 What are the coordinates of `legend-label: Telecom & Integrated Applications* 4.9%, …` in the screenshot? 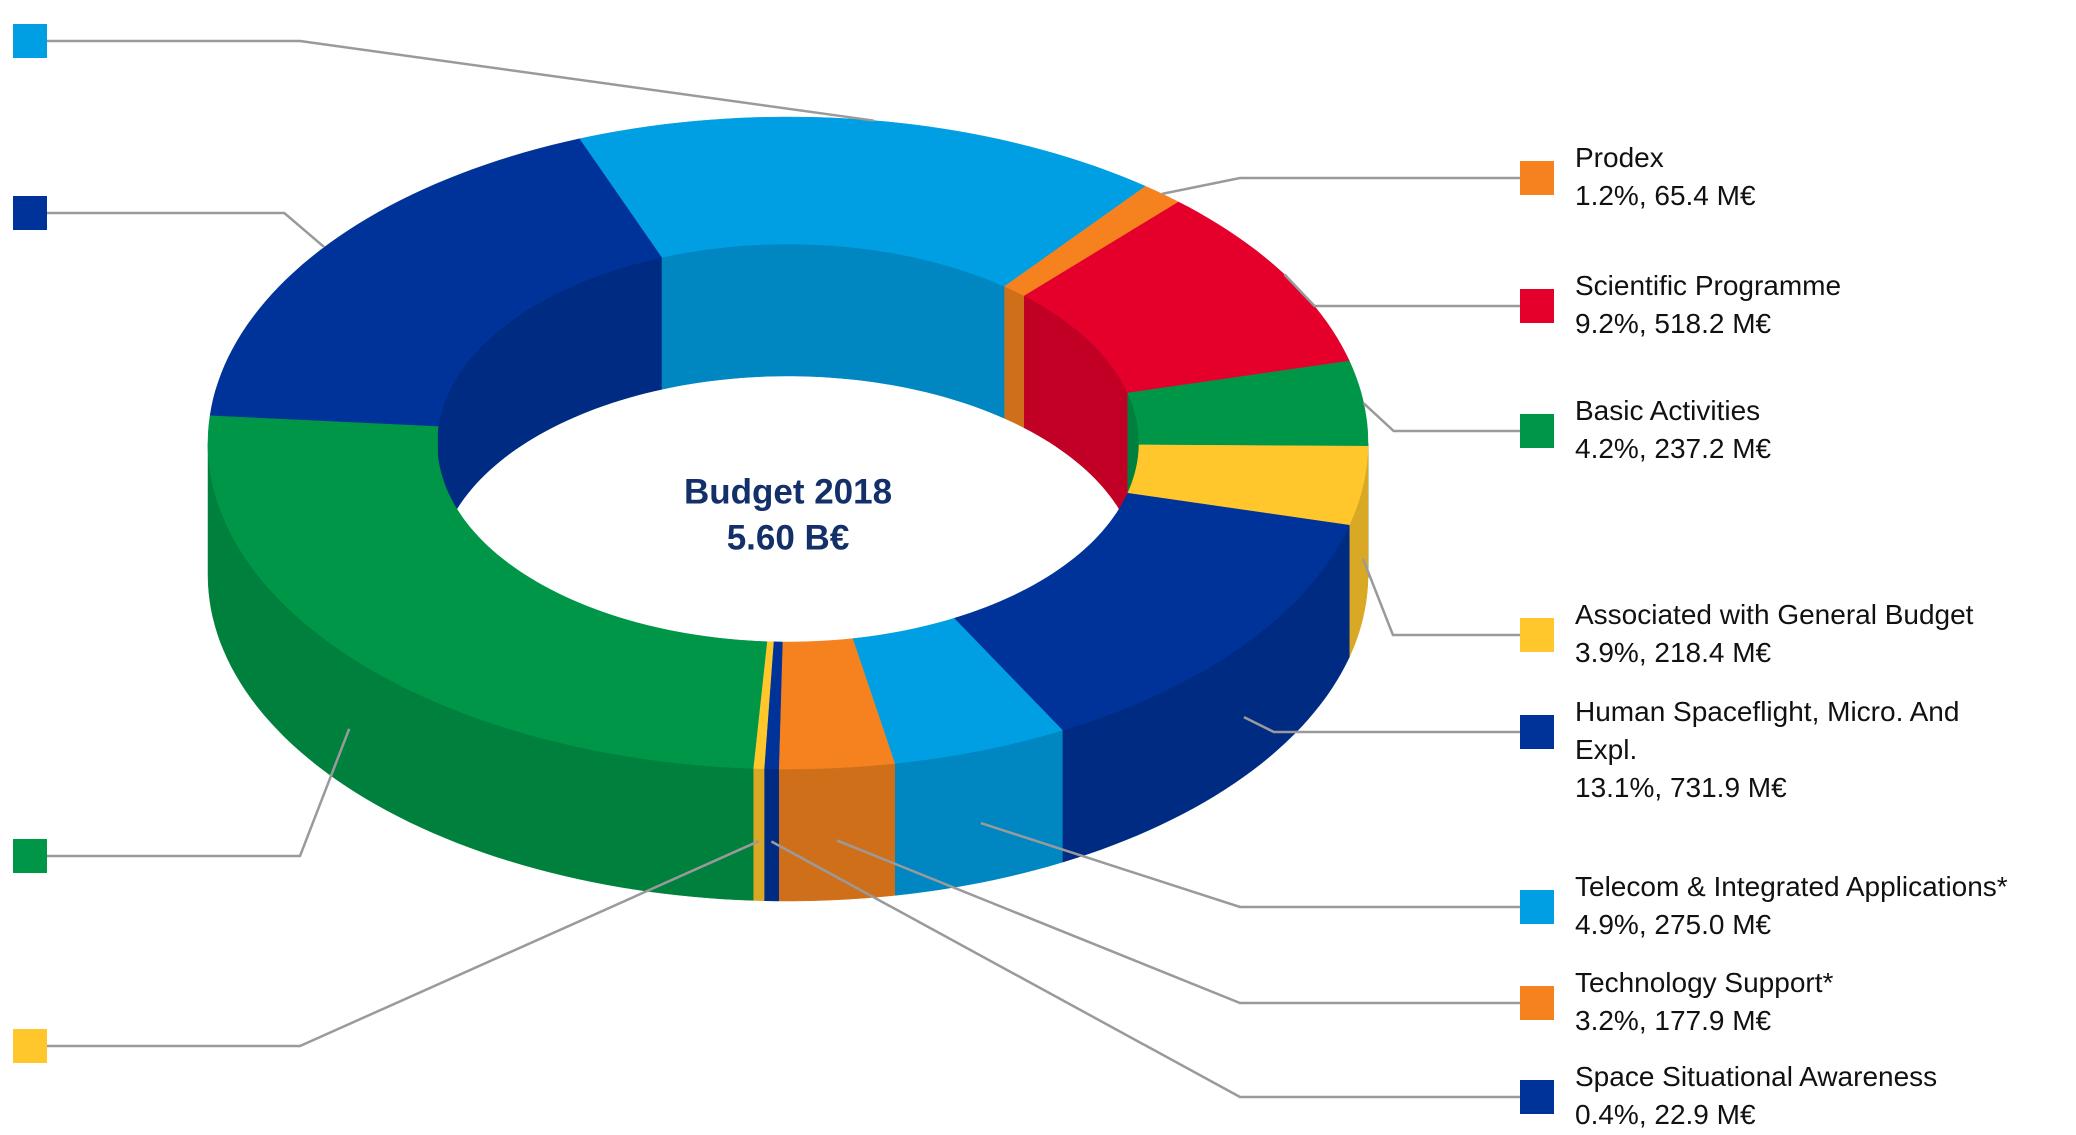 It's located at (1791, 906).